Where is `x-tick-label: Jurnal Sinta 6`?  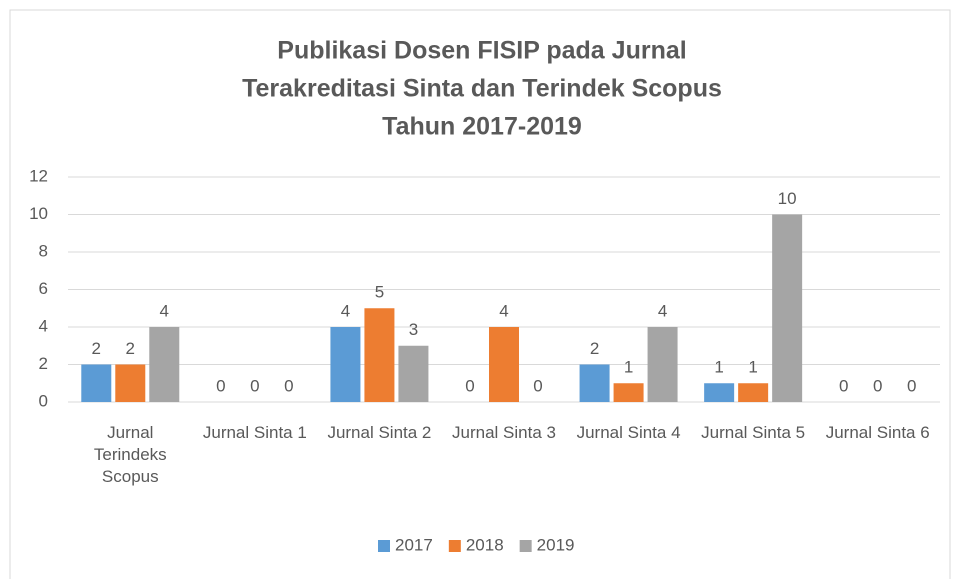
x-tick-label: Jurnal Sinta 6 is located at coordinates (877, 432).